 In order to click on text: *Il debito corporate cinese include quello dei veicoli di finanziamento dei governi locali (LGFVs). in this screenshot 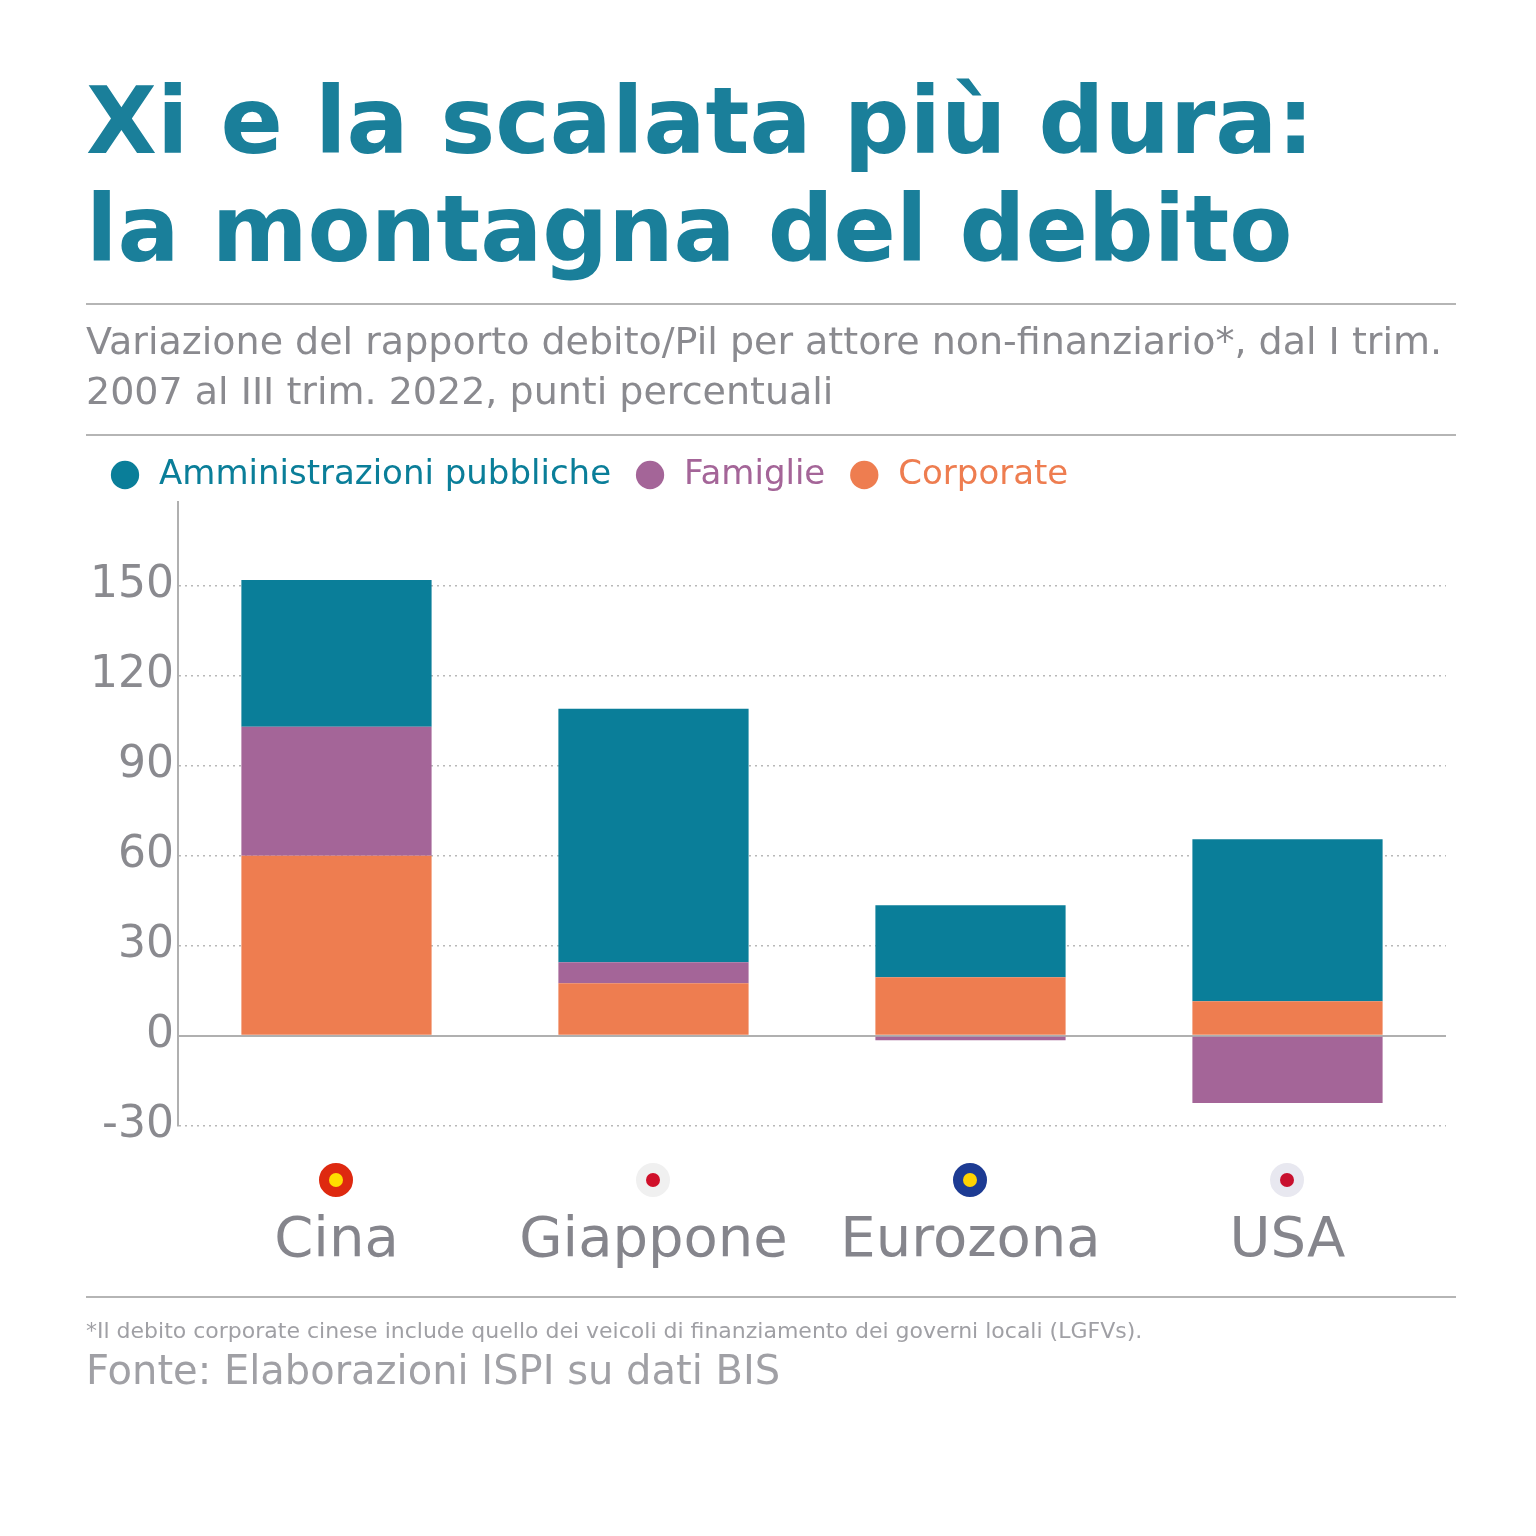, I will do `click(615, 1331)`.